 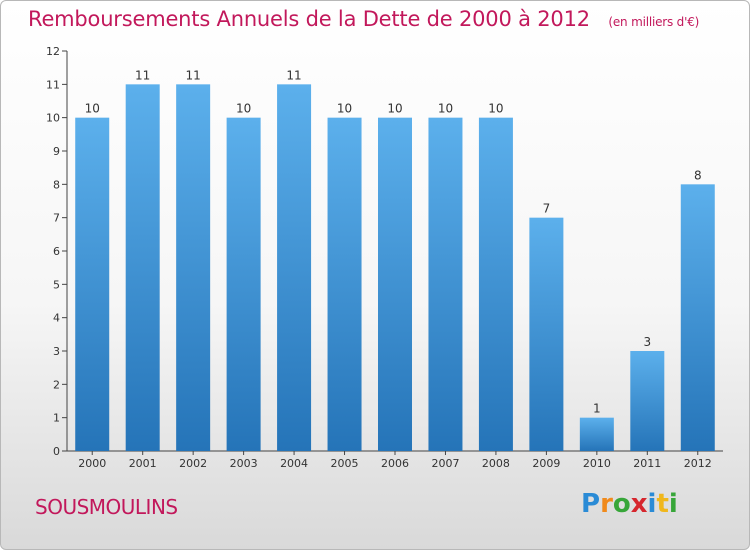 What do you see at coordinates (606, 504) in the screenshot?
I see `logo-letter: r` at bounding box center [606, 504].